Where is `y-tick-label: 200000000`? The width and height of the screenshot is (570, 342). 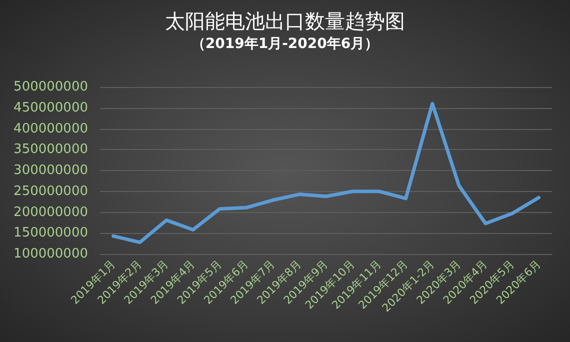
y-tick-label: 200000000 is located at coordinates (51, 212).